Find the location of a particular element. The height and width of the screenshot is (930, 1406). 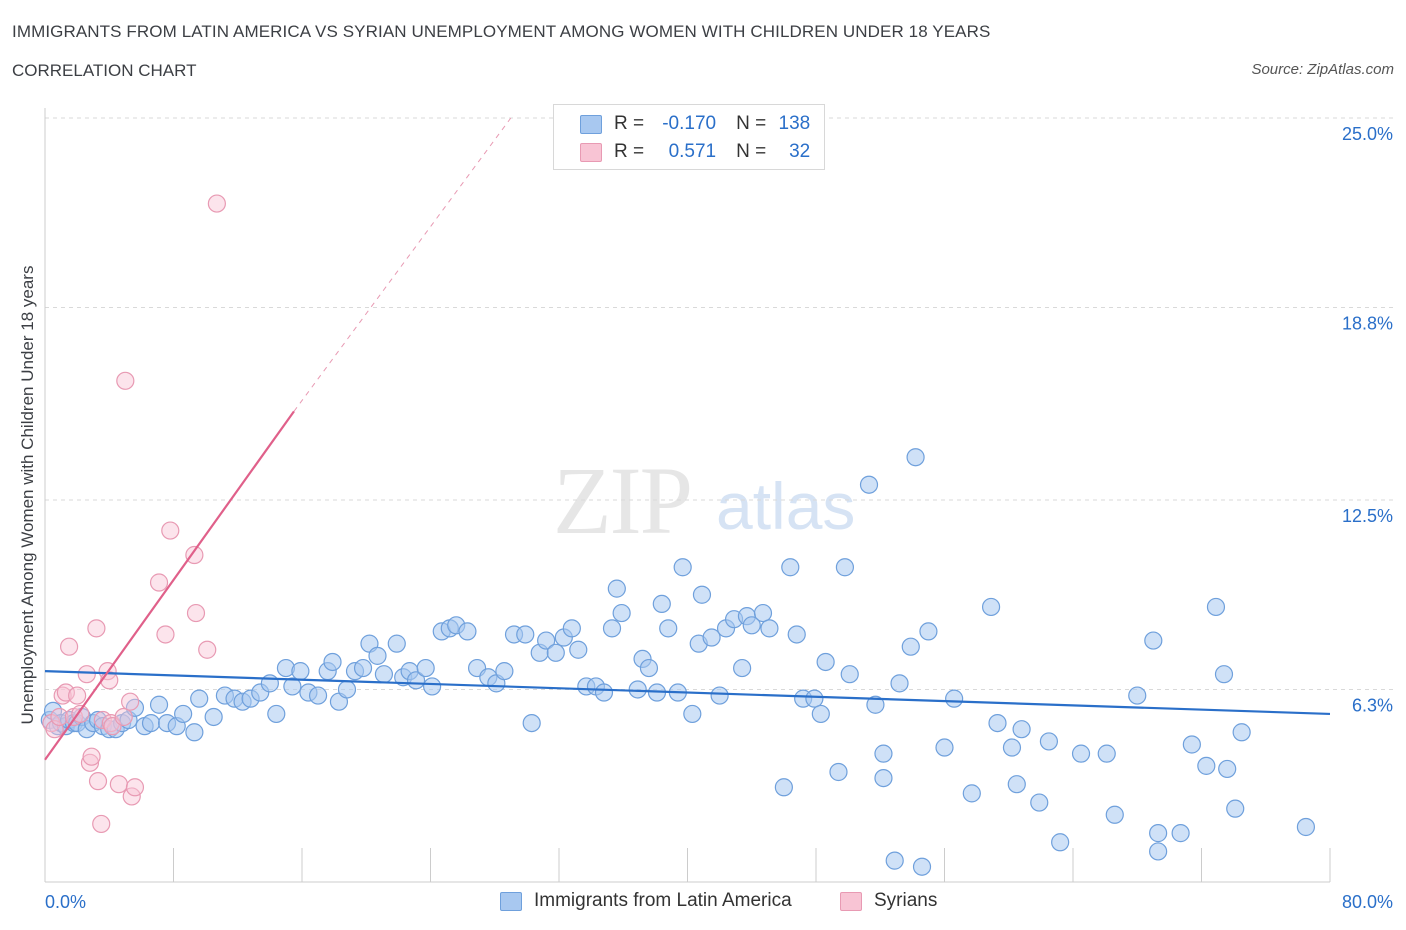

bottom-legend-swatch-pink is located at coordinates (851, 901).